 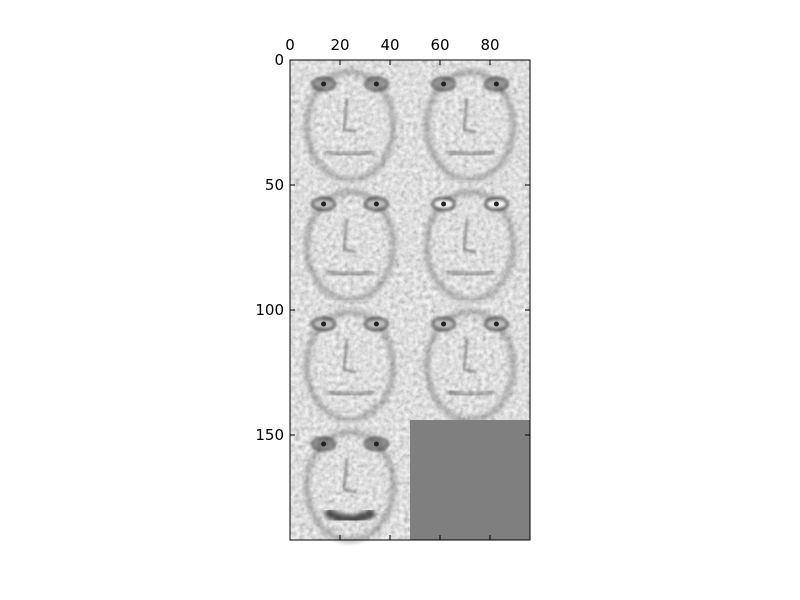 What do you see at coordinates (439, 45) in the screenshot?
I see `x-tick-label: 60` at bounding box center [439, 45].